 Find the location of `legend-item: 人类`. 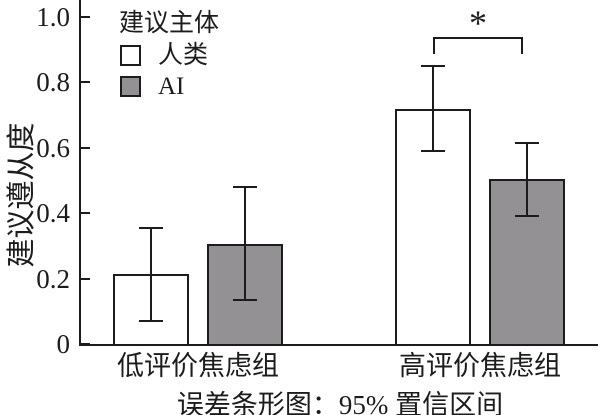

legend-item: 人类 is located at coordinates (164, 55).